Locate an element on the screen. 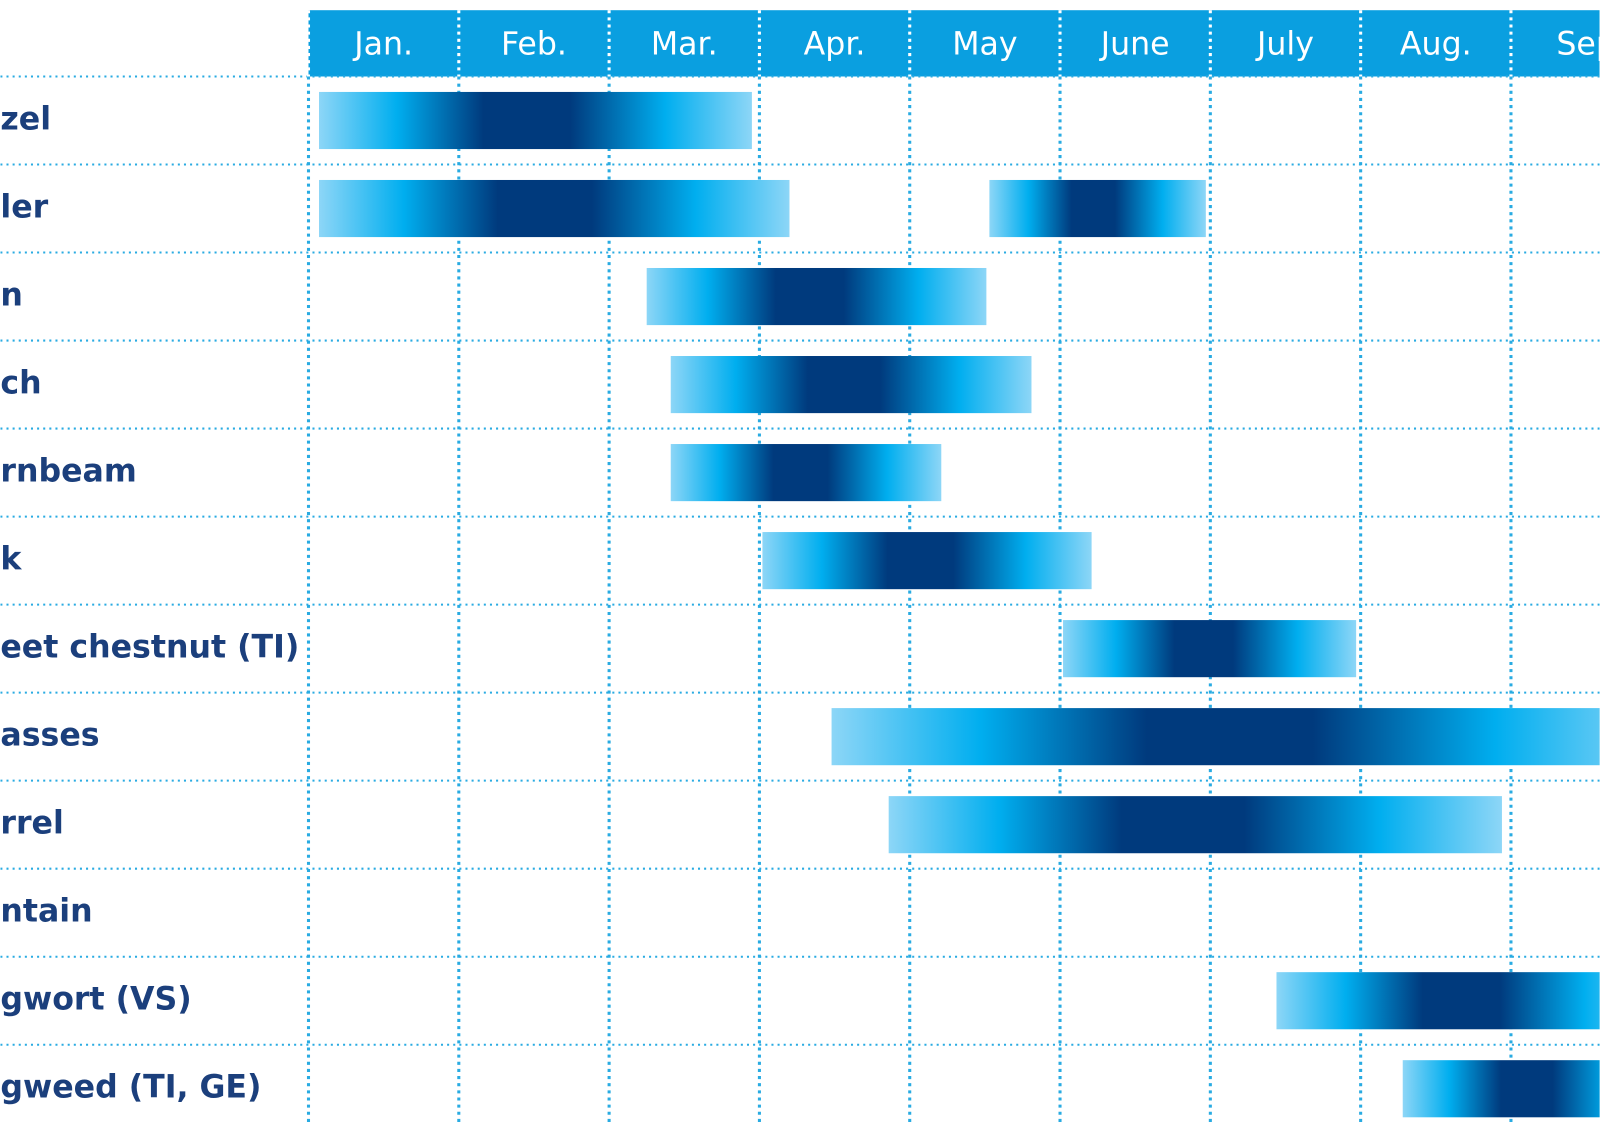 The width and height of the screenshot is (1600, 1125). header-band is located at coordinates (954, 43).